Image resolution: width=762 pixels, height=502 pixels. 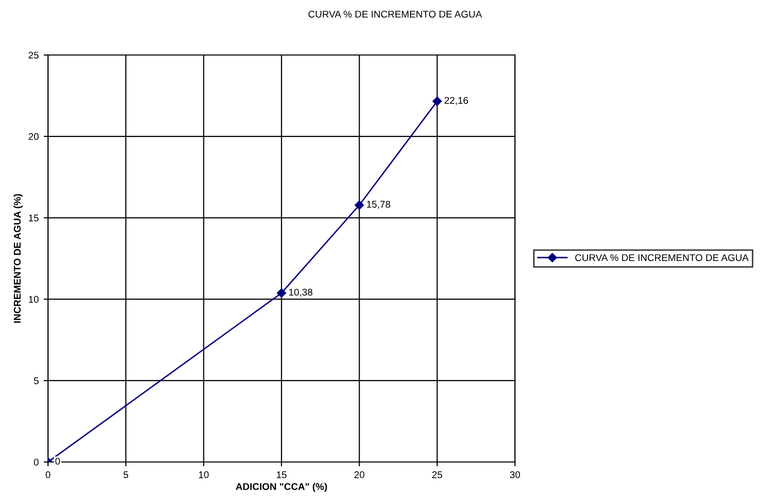 I want to click on y-axis-title: INCREMENTO DE AGUA (%), so click(x=18, y=258).